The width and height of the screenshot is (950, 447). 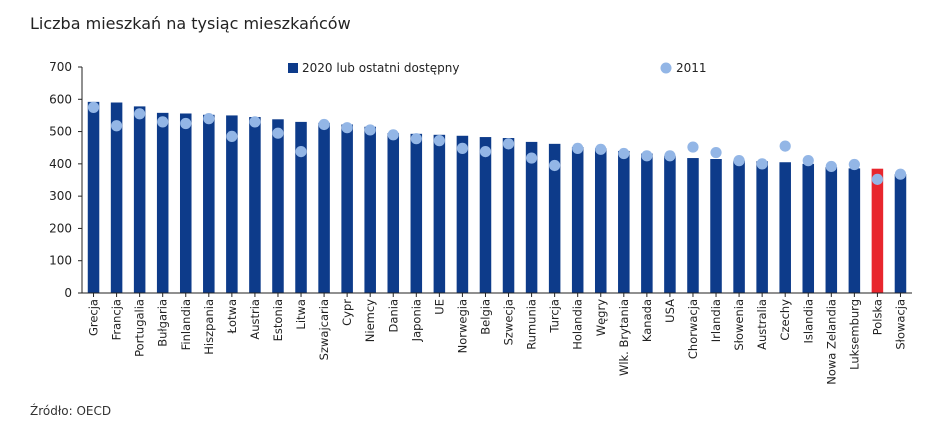 What do you see at coordinates (380, 68) in the screenshot?
I see `legend-label-2020: 2020 lub ostatni dostępny` at bounding box center [380, 68].